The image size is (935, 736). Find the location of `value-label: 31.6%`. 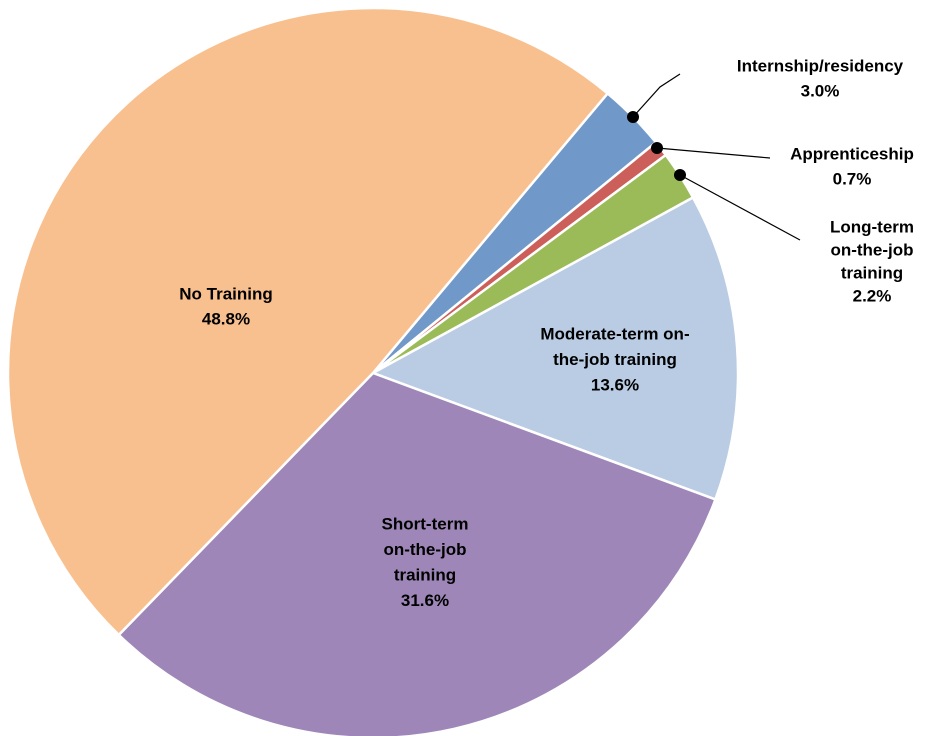

value-label: 31.6% is located at coordinates (425, 600).